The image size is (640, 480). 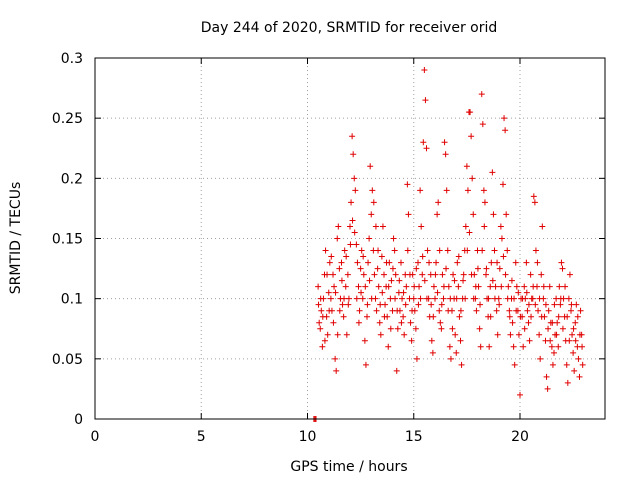 I want to click on y-tick-label: 0.25, so click(x=67, y=119).